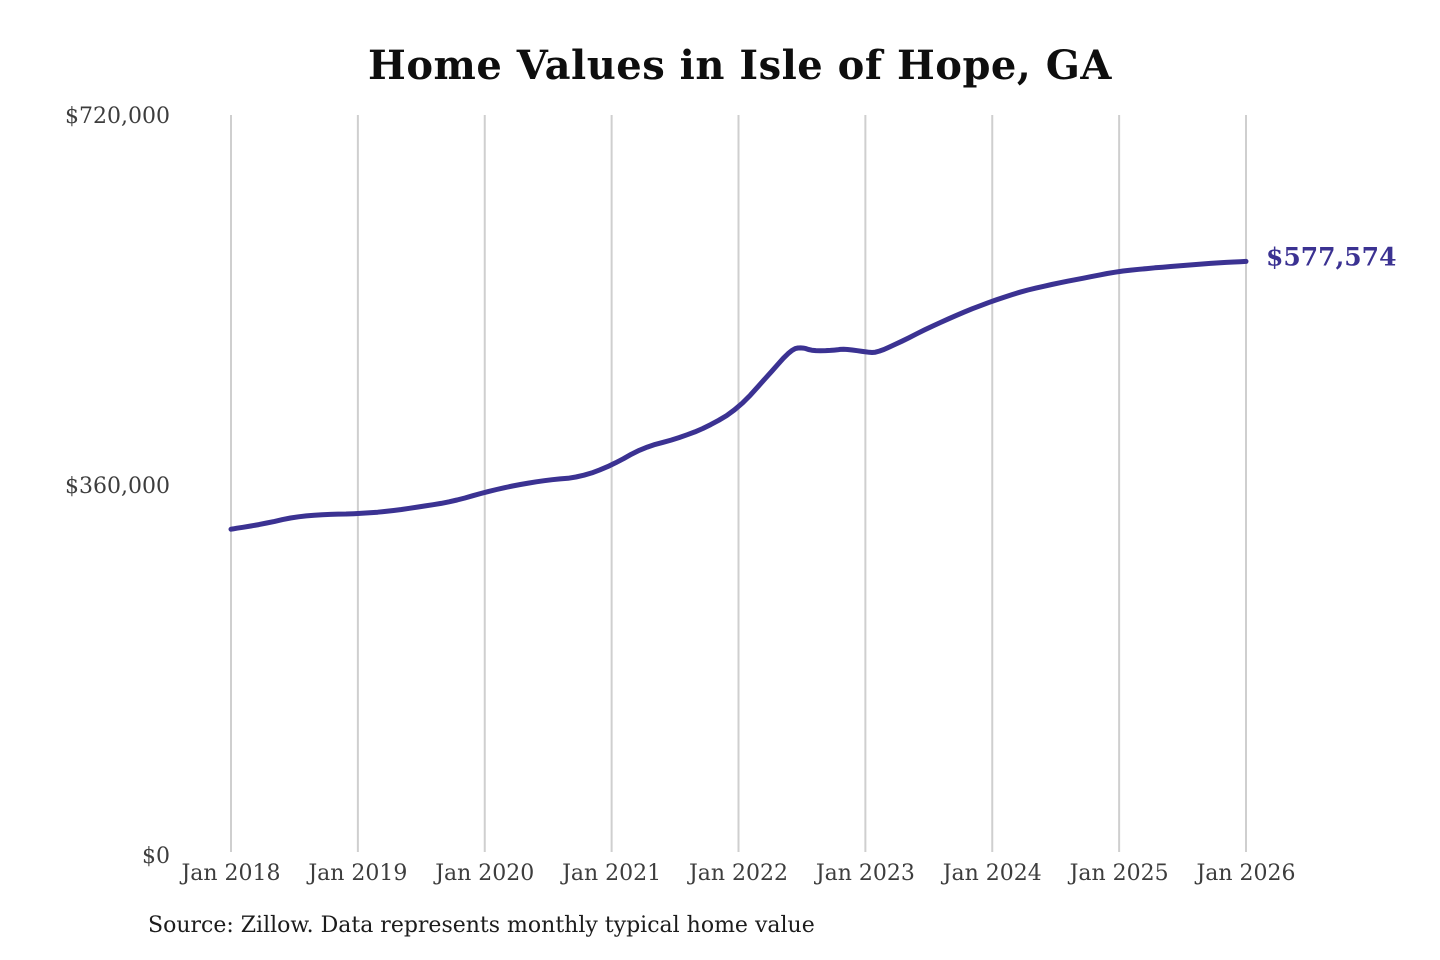  What do you see at coordinates (117, 116) in the screenshot?
I see `y-tick-label: $720,000` at bounding box center [117, 116].